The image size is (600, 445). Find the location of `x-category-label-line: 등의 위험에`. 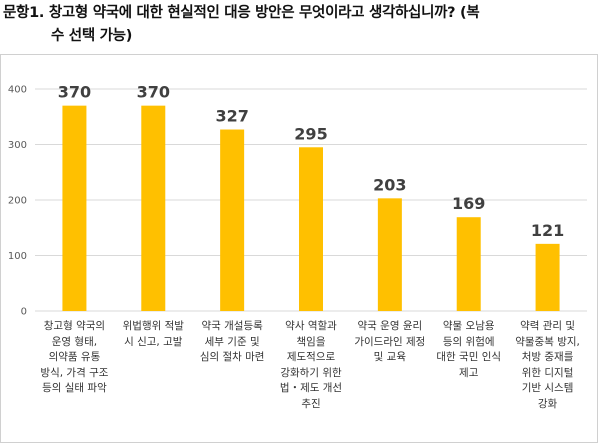

x-category-label-line: 등의 위험에 is located at coordinates (468, 341).